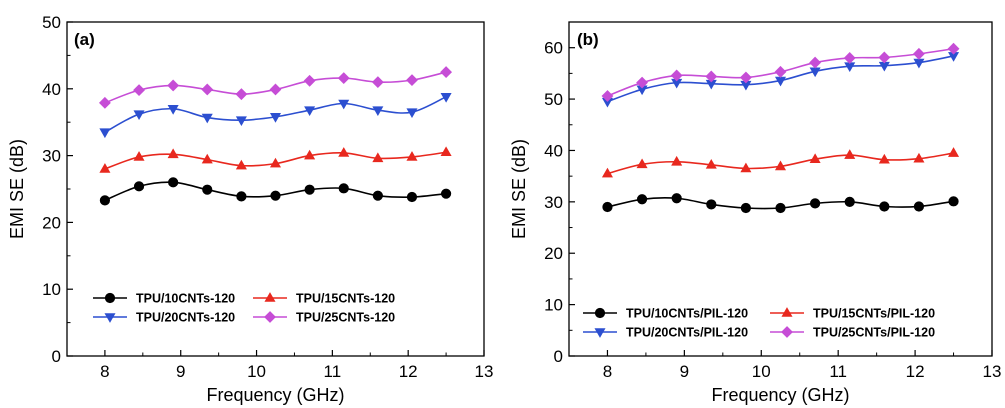 This screenshot has height=408, width=1005. What do you see at coordinates (665, 333) in the screenshot?
I see `legend-item: TPU/20CNTs/PIL-120` at bounding box center [665, 333].